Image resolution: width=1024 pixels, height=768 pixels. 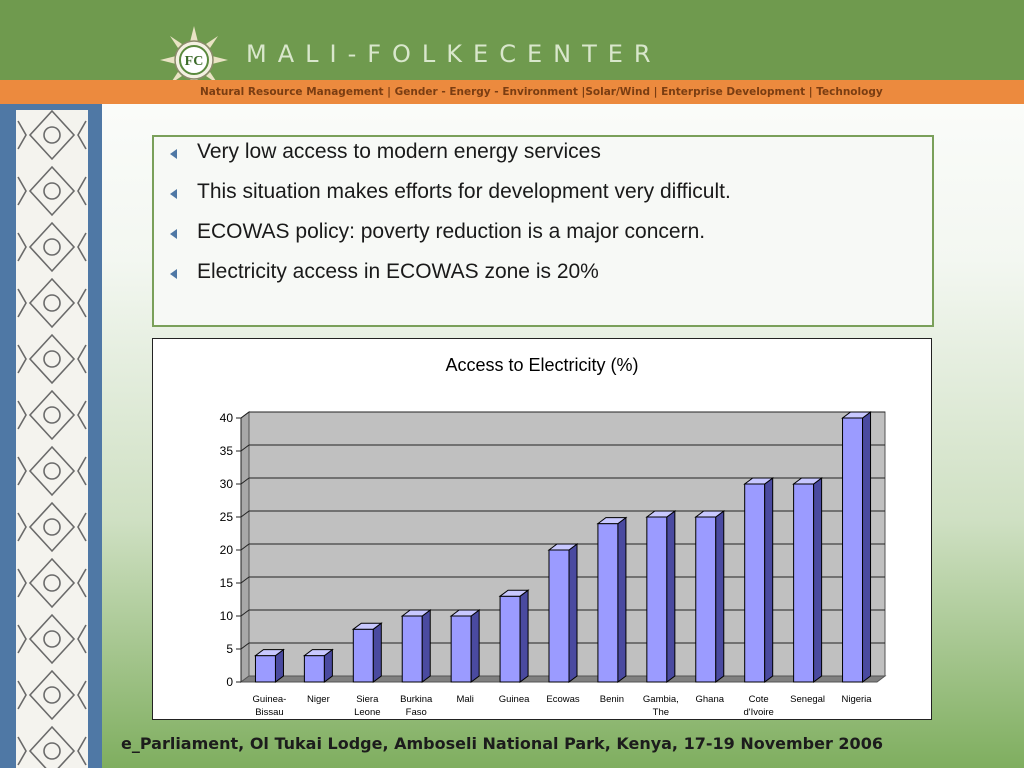 I want to click on y-tick-label: 20, so click(x=227, y=550).